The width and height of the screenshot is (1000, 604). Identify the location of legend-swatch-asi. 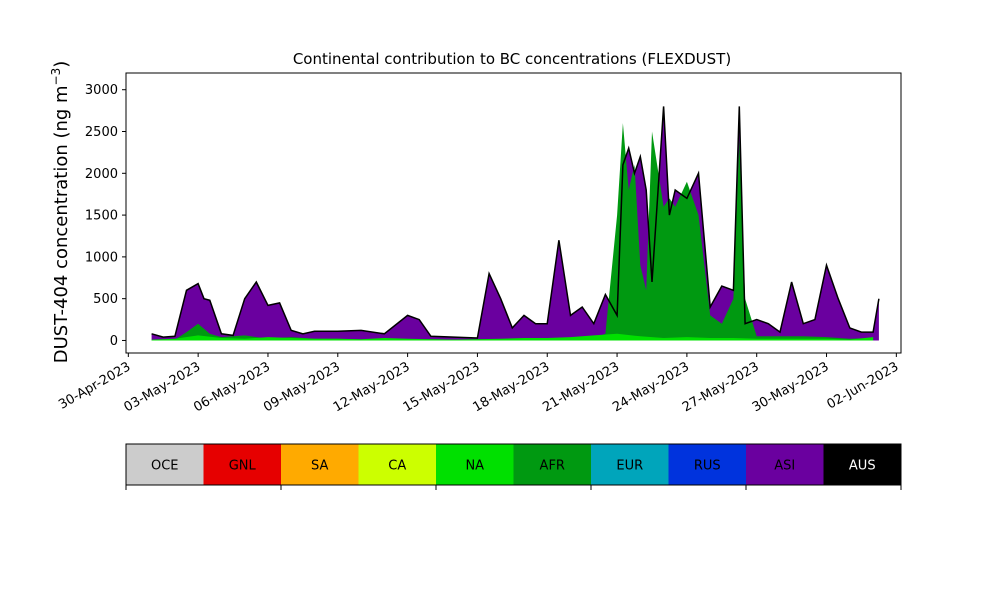
(785, 464).